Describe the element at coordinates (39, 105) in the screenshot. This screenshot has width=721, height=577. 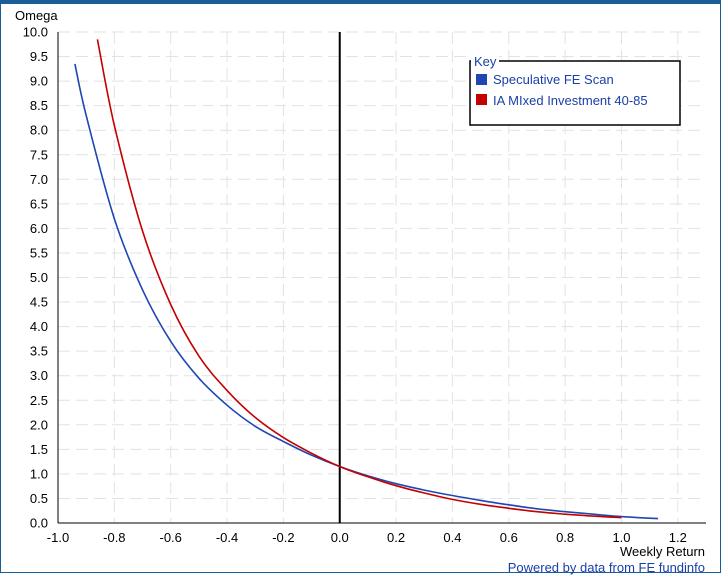
I see `y-tick-label: 8.5` at that location.